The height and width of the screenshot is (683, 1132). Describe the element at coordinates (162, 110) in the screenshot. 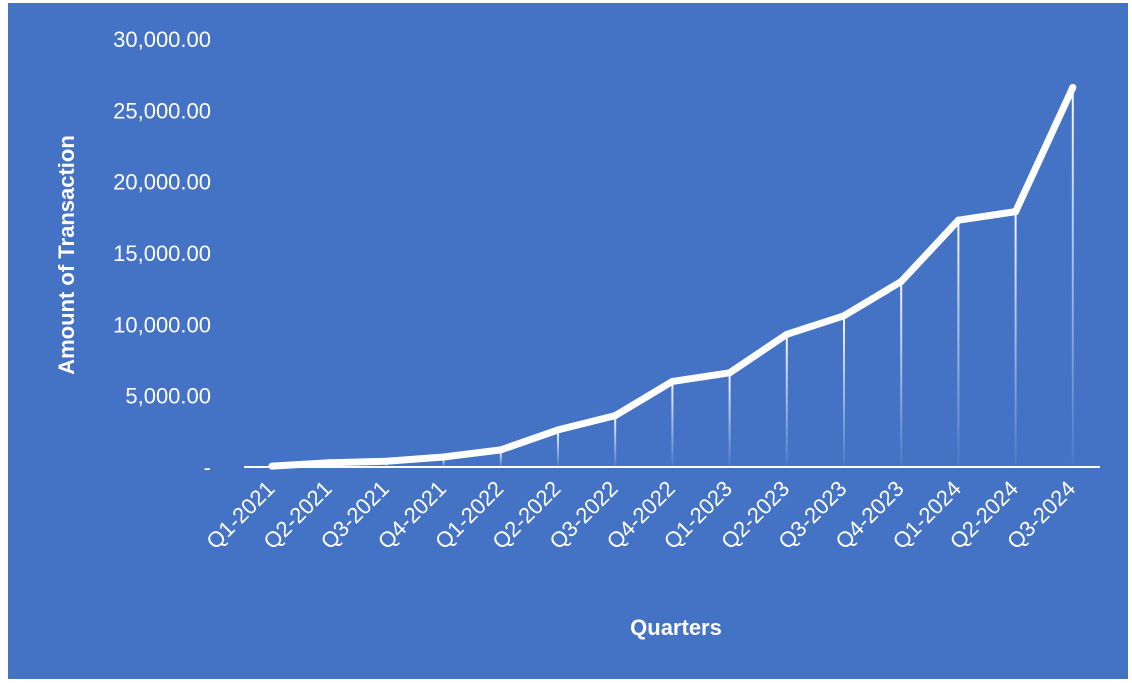

I see `y-tick-label: 25,000.00` at that location.